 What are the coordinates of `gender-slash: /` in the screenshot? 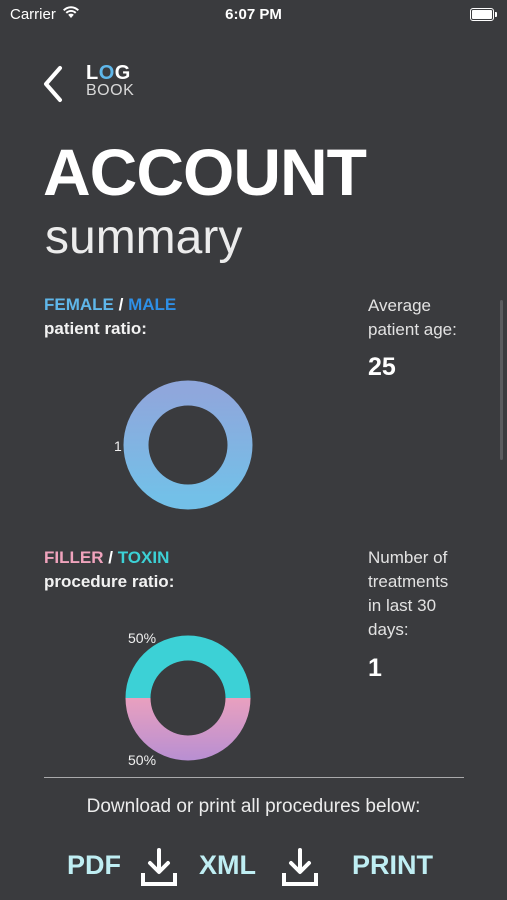 It's located at (121, 304).